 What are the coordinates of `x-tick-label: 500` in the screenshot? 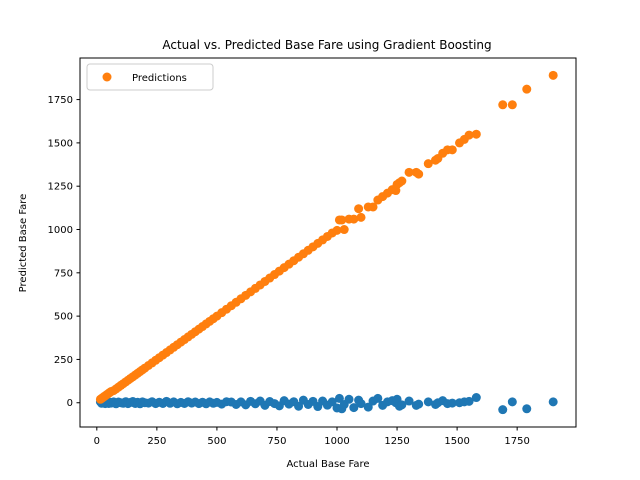 It's located at (216, 441).